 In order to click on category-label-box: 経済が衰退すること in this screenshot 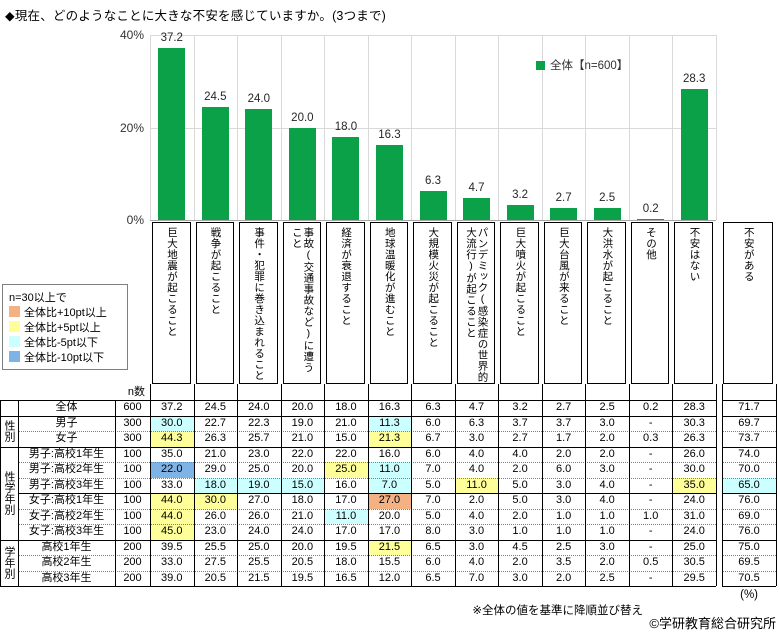, I will do `click(345, 303)`.